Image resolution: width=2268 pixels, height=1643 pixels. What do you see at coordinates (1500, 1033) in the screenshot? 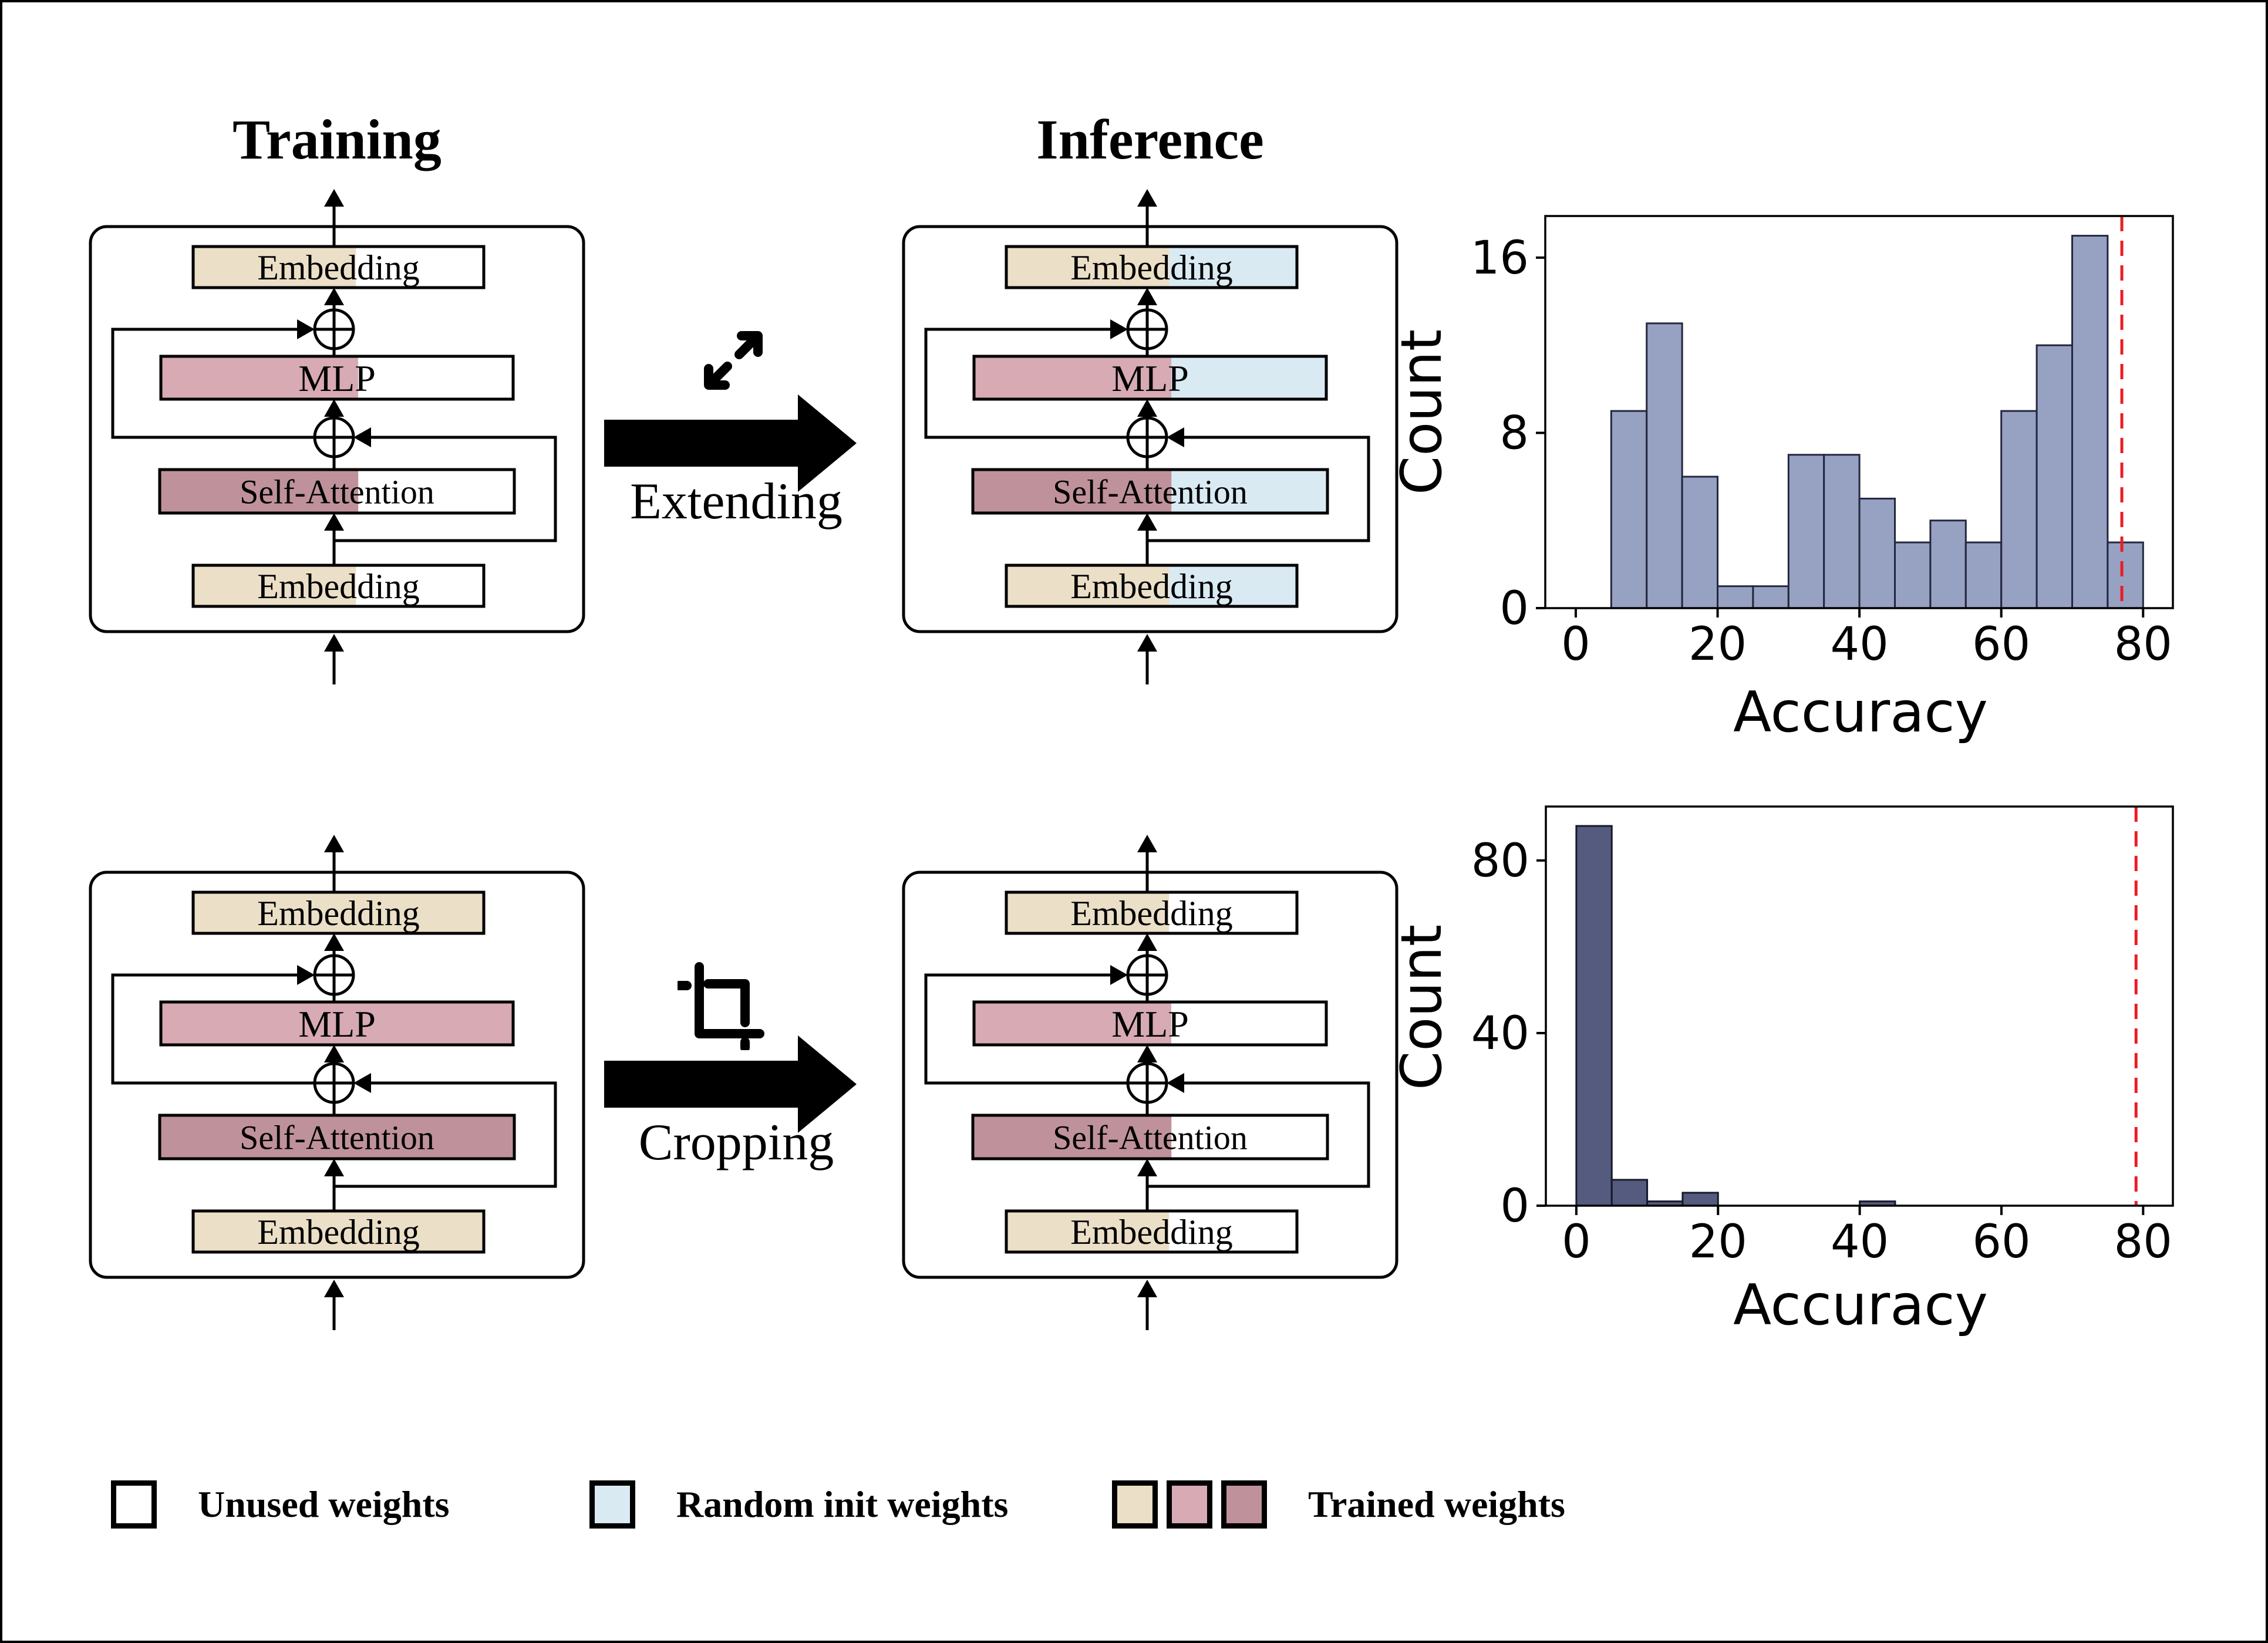
I see `y-tick-label: 40` at bounding box center [1500, 1033].